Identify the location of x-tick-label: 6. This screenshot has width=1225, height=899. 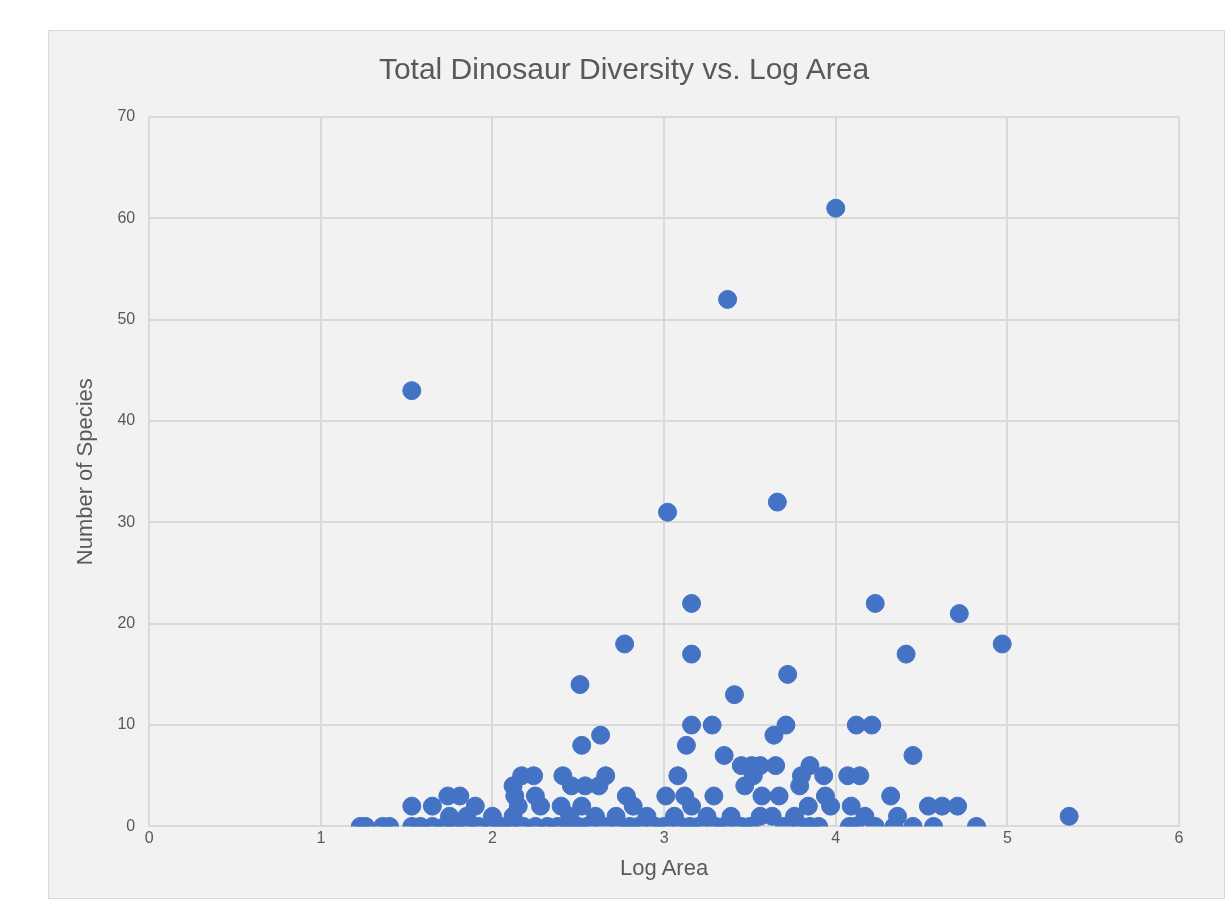
(1179, 838).